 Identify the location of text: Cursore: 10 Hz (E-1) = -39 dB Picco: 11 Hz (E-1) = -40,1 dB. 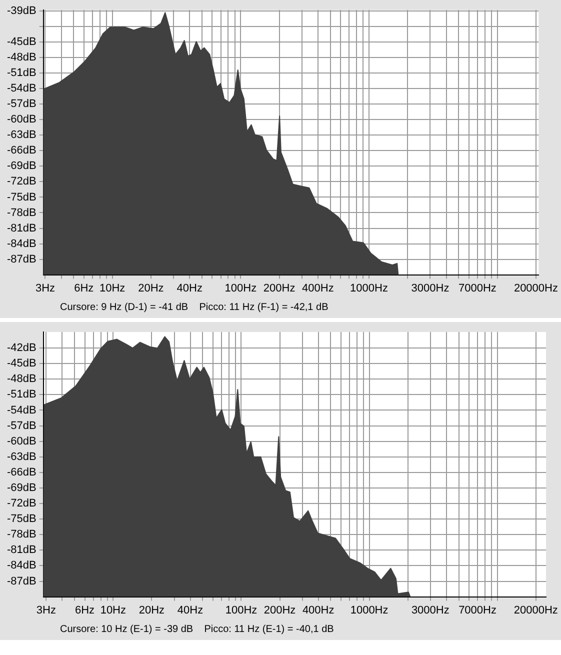
(197, 630).